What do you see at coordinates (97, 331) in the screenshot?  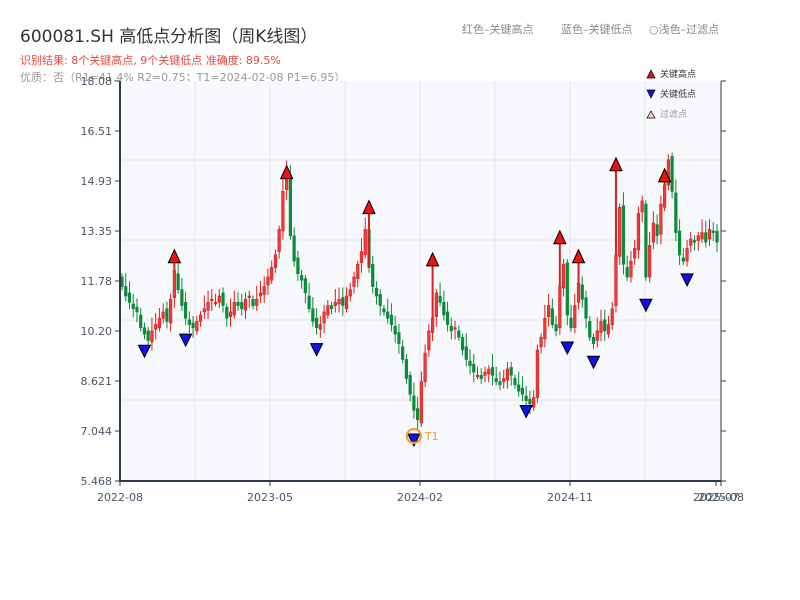 I see `y-tick-label: 10.20` at bounding box center [97, 331].